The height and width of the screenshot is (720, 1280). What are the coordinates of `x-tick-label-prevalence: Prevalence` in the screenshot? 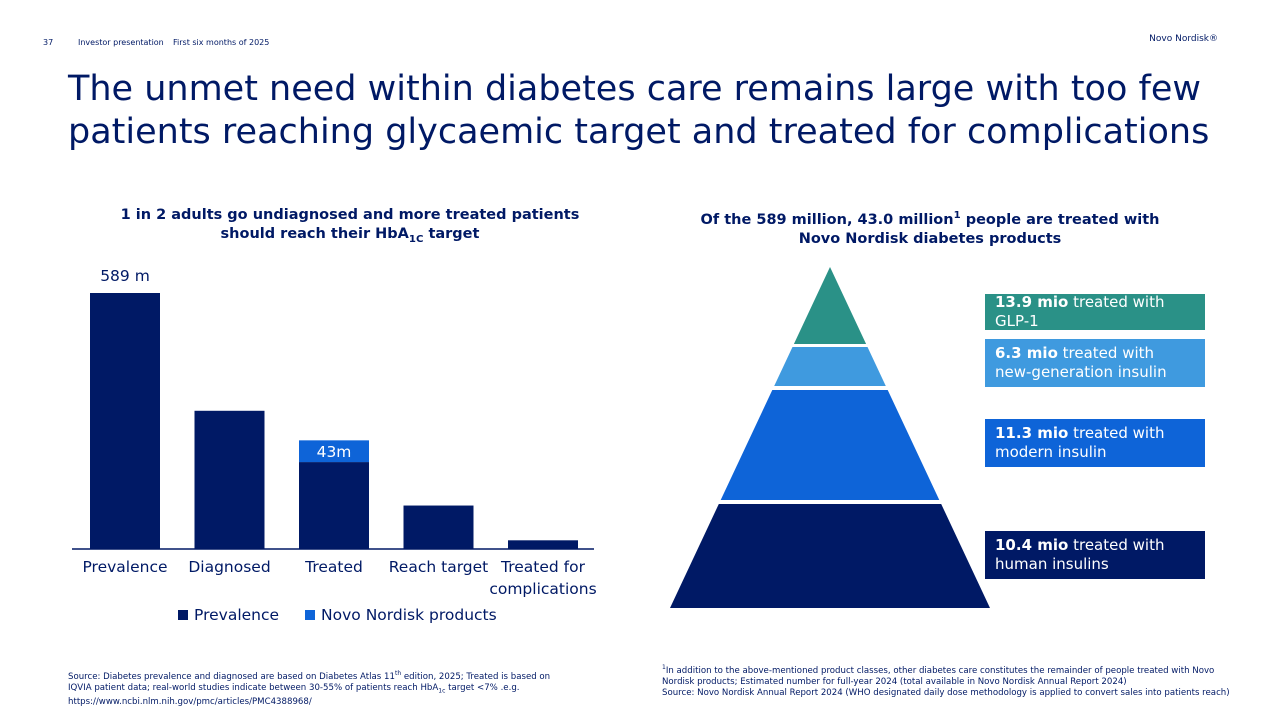 It's located at (124, 567).